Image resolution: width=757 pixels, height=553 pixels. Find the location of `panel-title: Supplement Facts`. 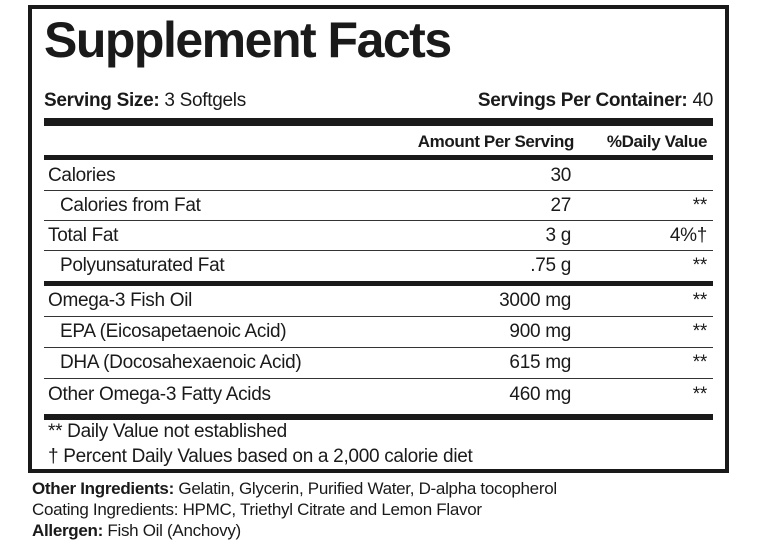

panel-title: Supplement Facts is located at coordinates (248, 40).